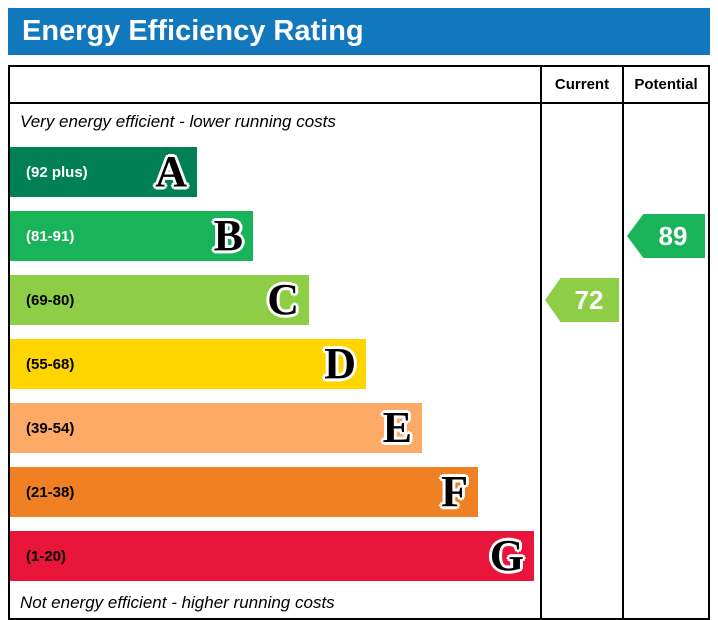 The height and width of the screenshot is (620, 718). What do you see at coordinates (228, 235) in the screenshot?
I see `band-b-letter: B` at bounding box center [228, 235].